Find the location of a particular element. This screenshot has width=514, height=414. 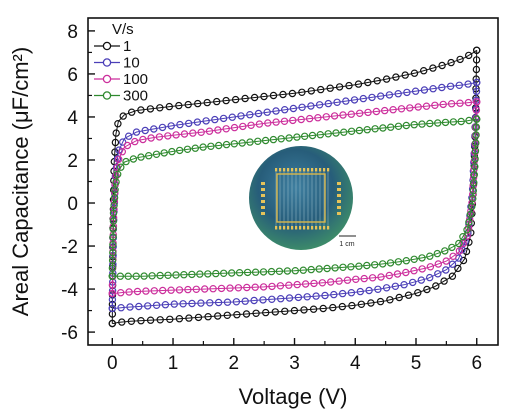

y-tick-label: 4 is located at coordinates (72, 118).